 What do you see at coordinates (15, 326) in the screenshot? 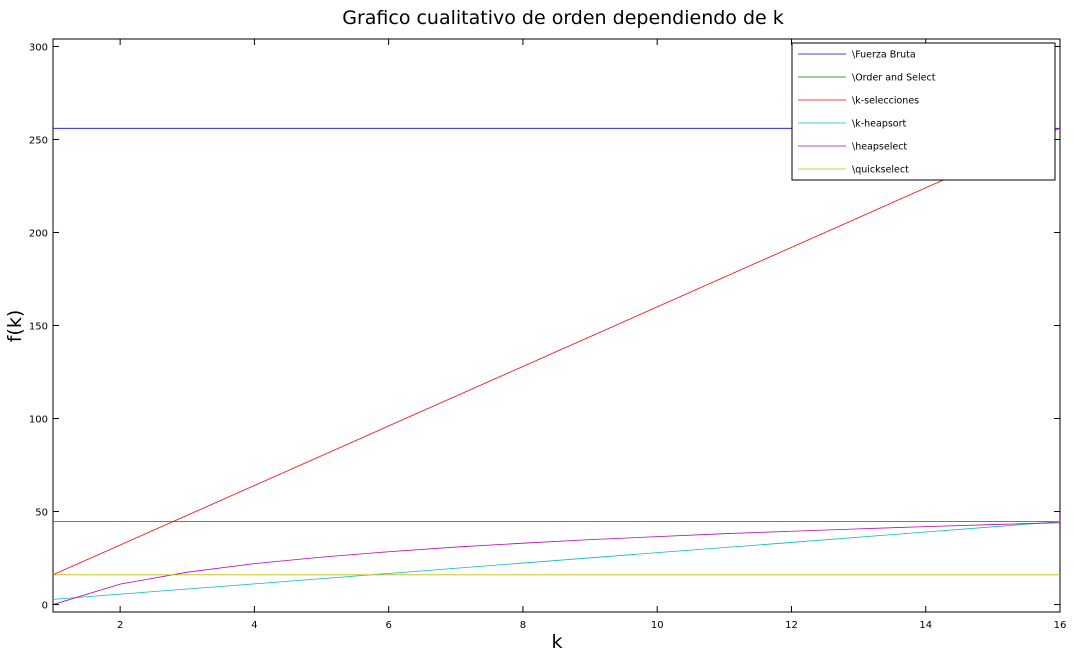
I see `y-axis-label: f(k)` at bounding box center [15, 326].